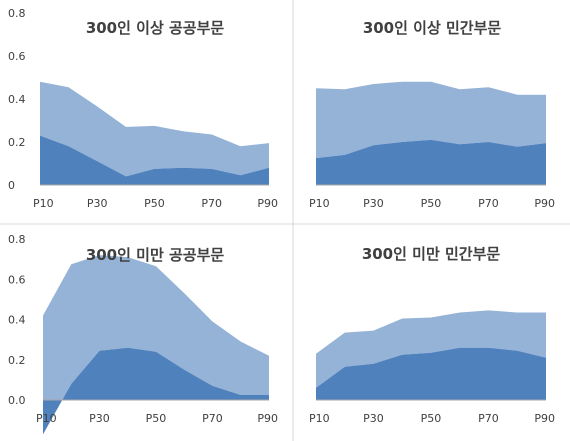  I want to click on panel-title: 300인 이상 공공부문, so click(155, 28).